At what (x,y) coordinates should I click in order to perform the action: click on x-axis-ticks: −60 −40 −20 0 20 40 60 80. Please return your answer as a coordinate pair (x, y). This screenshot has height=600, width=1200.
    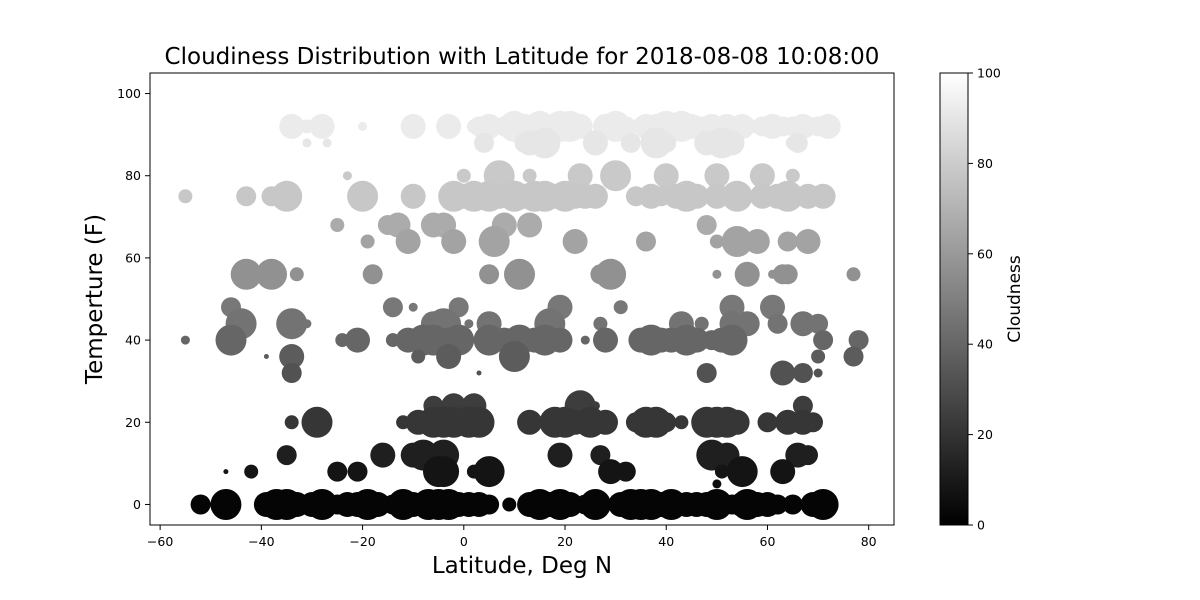
    Looking at the image, I should click on (512, 537).